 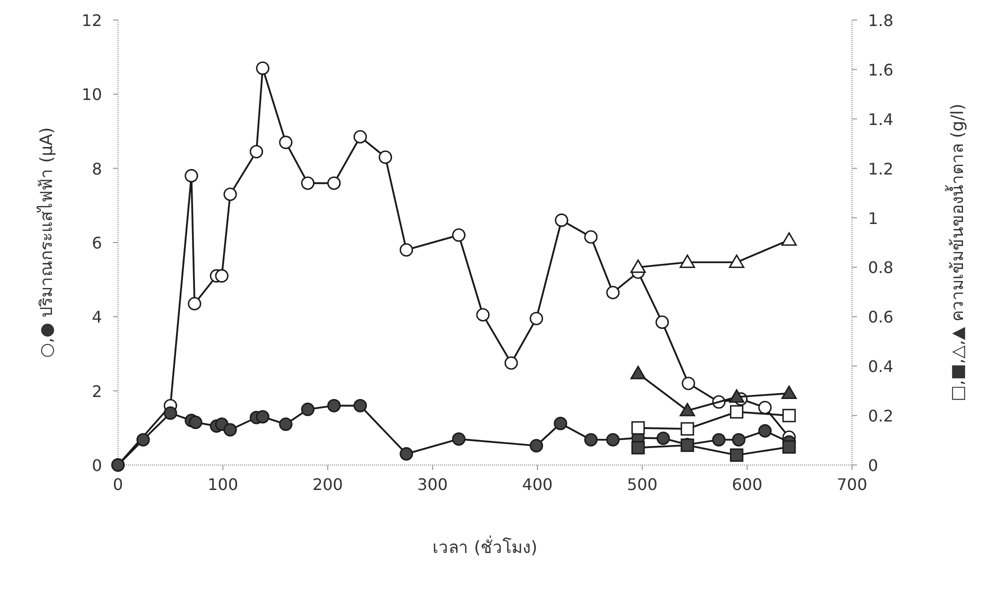 What do you see at coordinates (881, 70) in the screenshot?
I see `y2-tick-label: 1.6` at bounding box center [881, 70].